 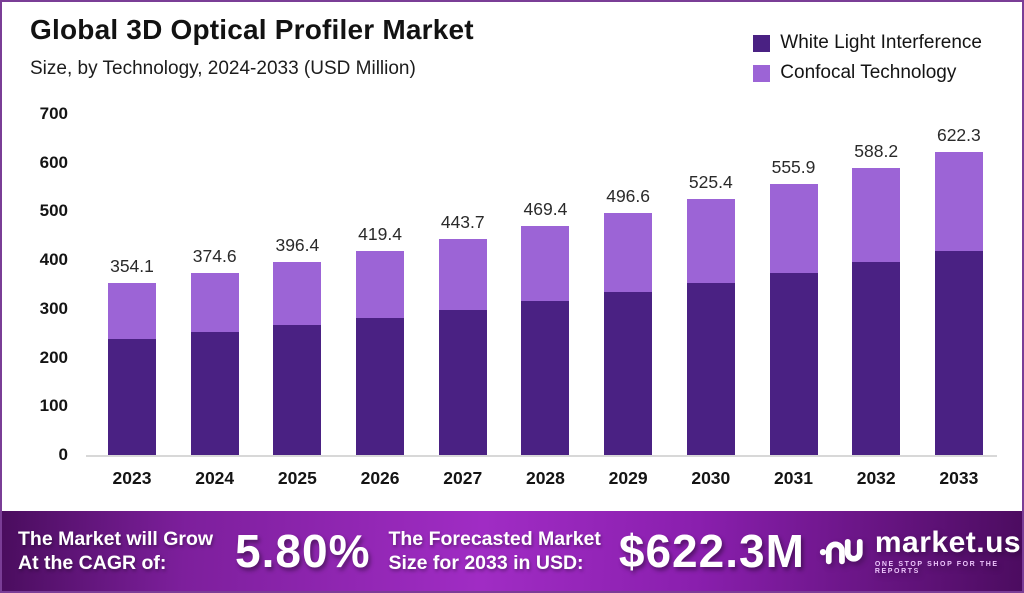 What do you see at coordinates (297, 478) in the screenshot?
I see `x-axis-label: 2025` at bounding box center [297, 478].